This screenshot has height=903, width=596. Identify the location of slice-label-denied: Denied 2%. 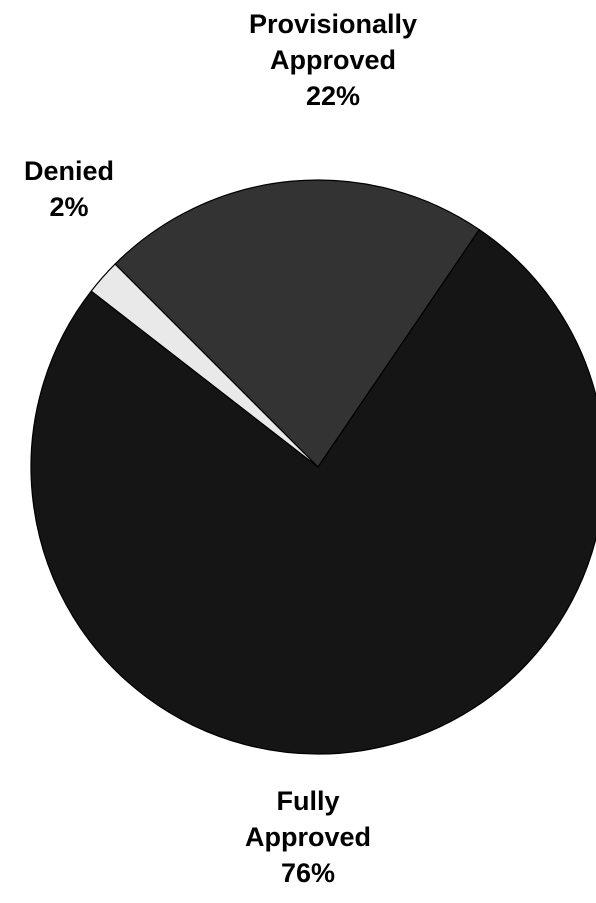
(69, 189).